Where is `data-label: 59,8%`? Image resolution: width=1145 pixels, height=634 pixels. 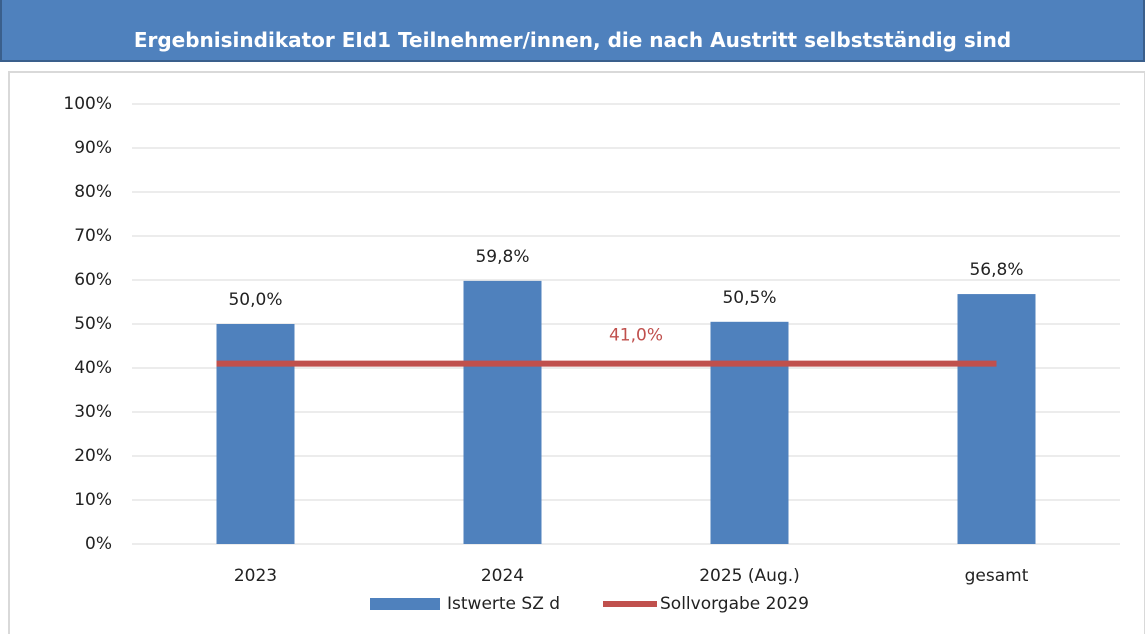 data-label: 59,8% is located at coordinates (502, 257).